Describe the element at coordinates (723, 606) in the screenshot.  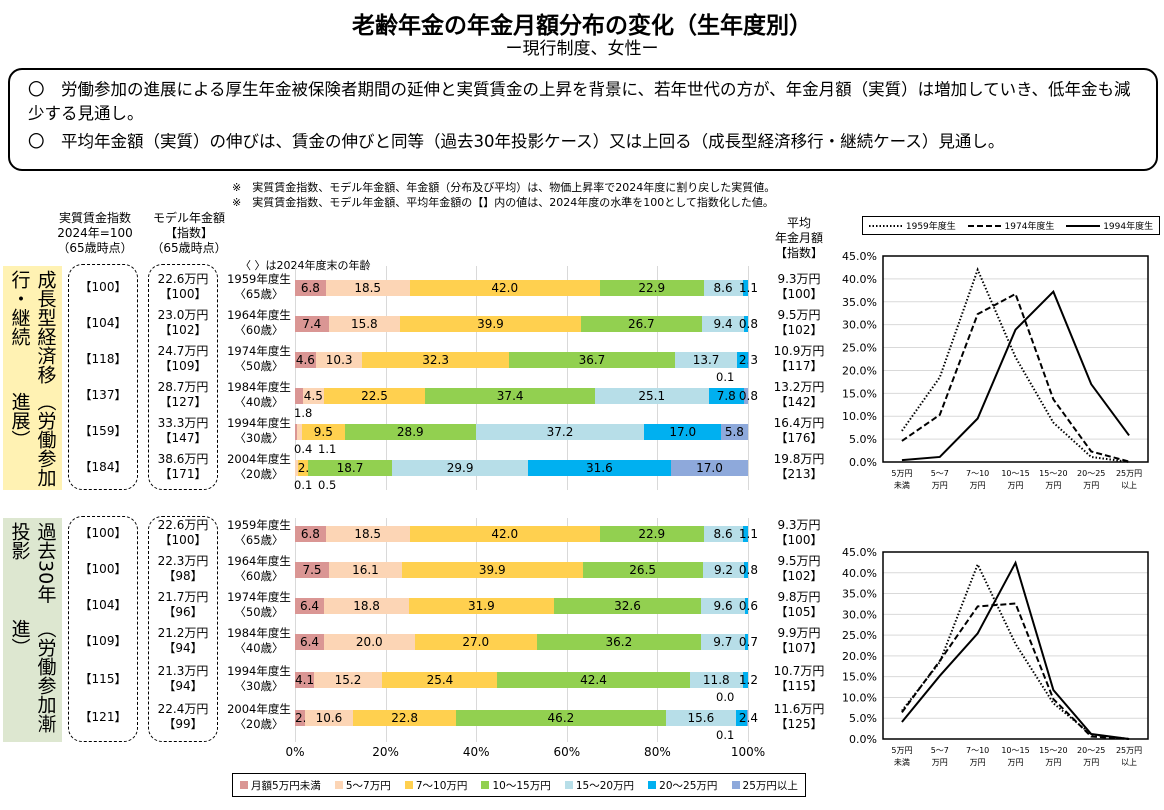
I see `bar-segment: 9.6` at that location.